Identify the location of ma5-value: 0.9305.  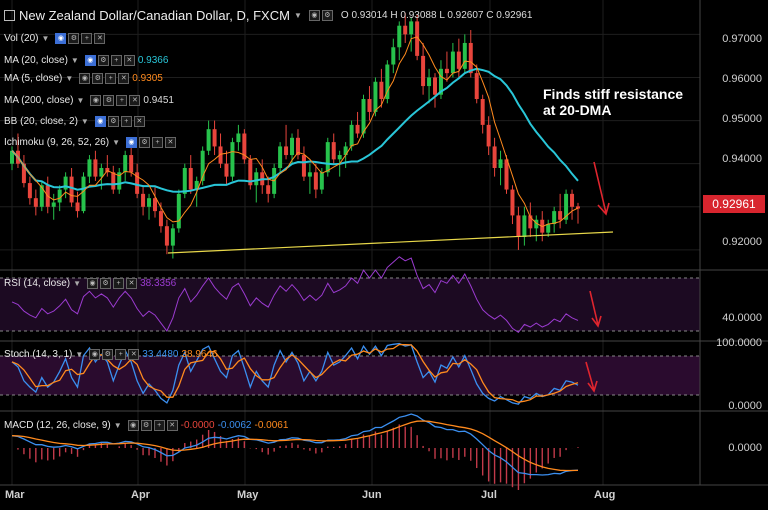
(147, 78).